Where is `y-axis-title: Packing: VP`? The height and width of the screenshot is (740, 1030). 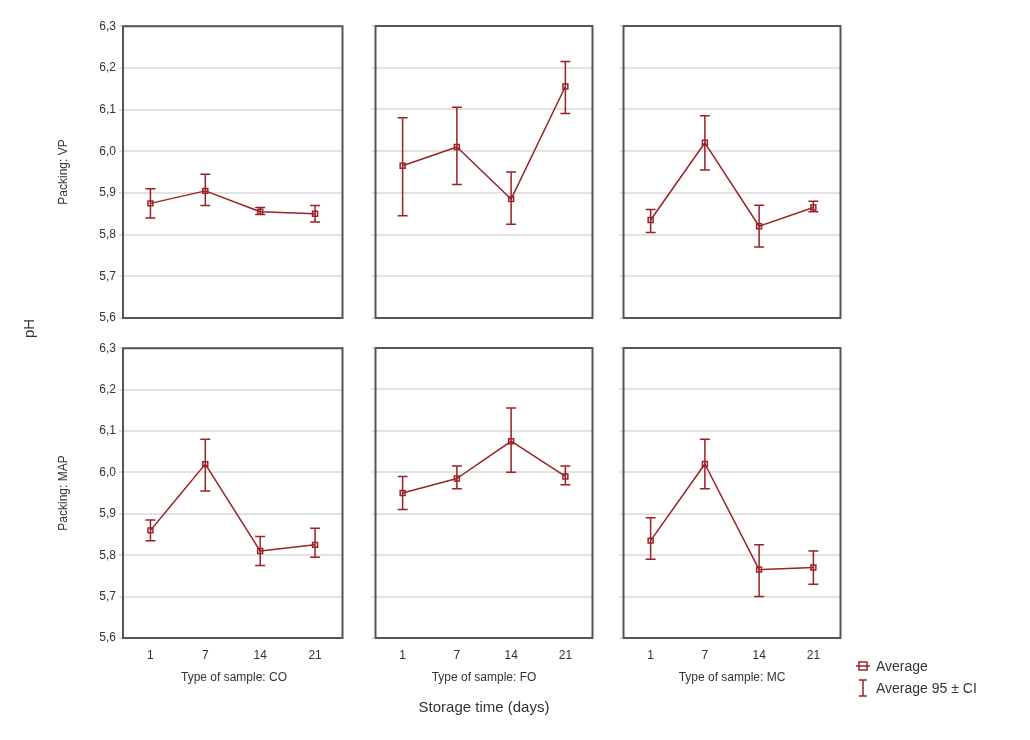 y-axis-title: Packing: VP is located at coordinates (63, 172).